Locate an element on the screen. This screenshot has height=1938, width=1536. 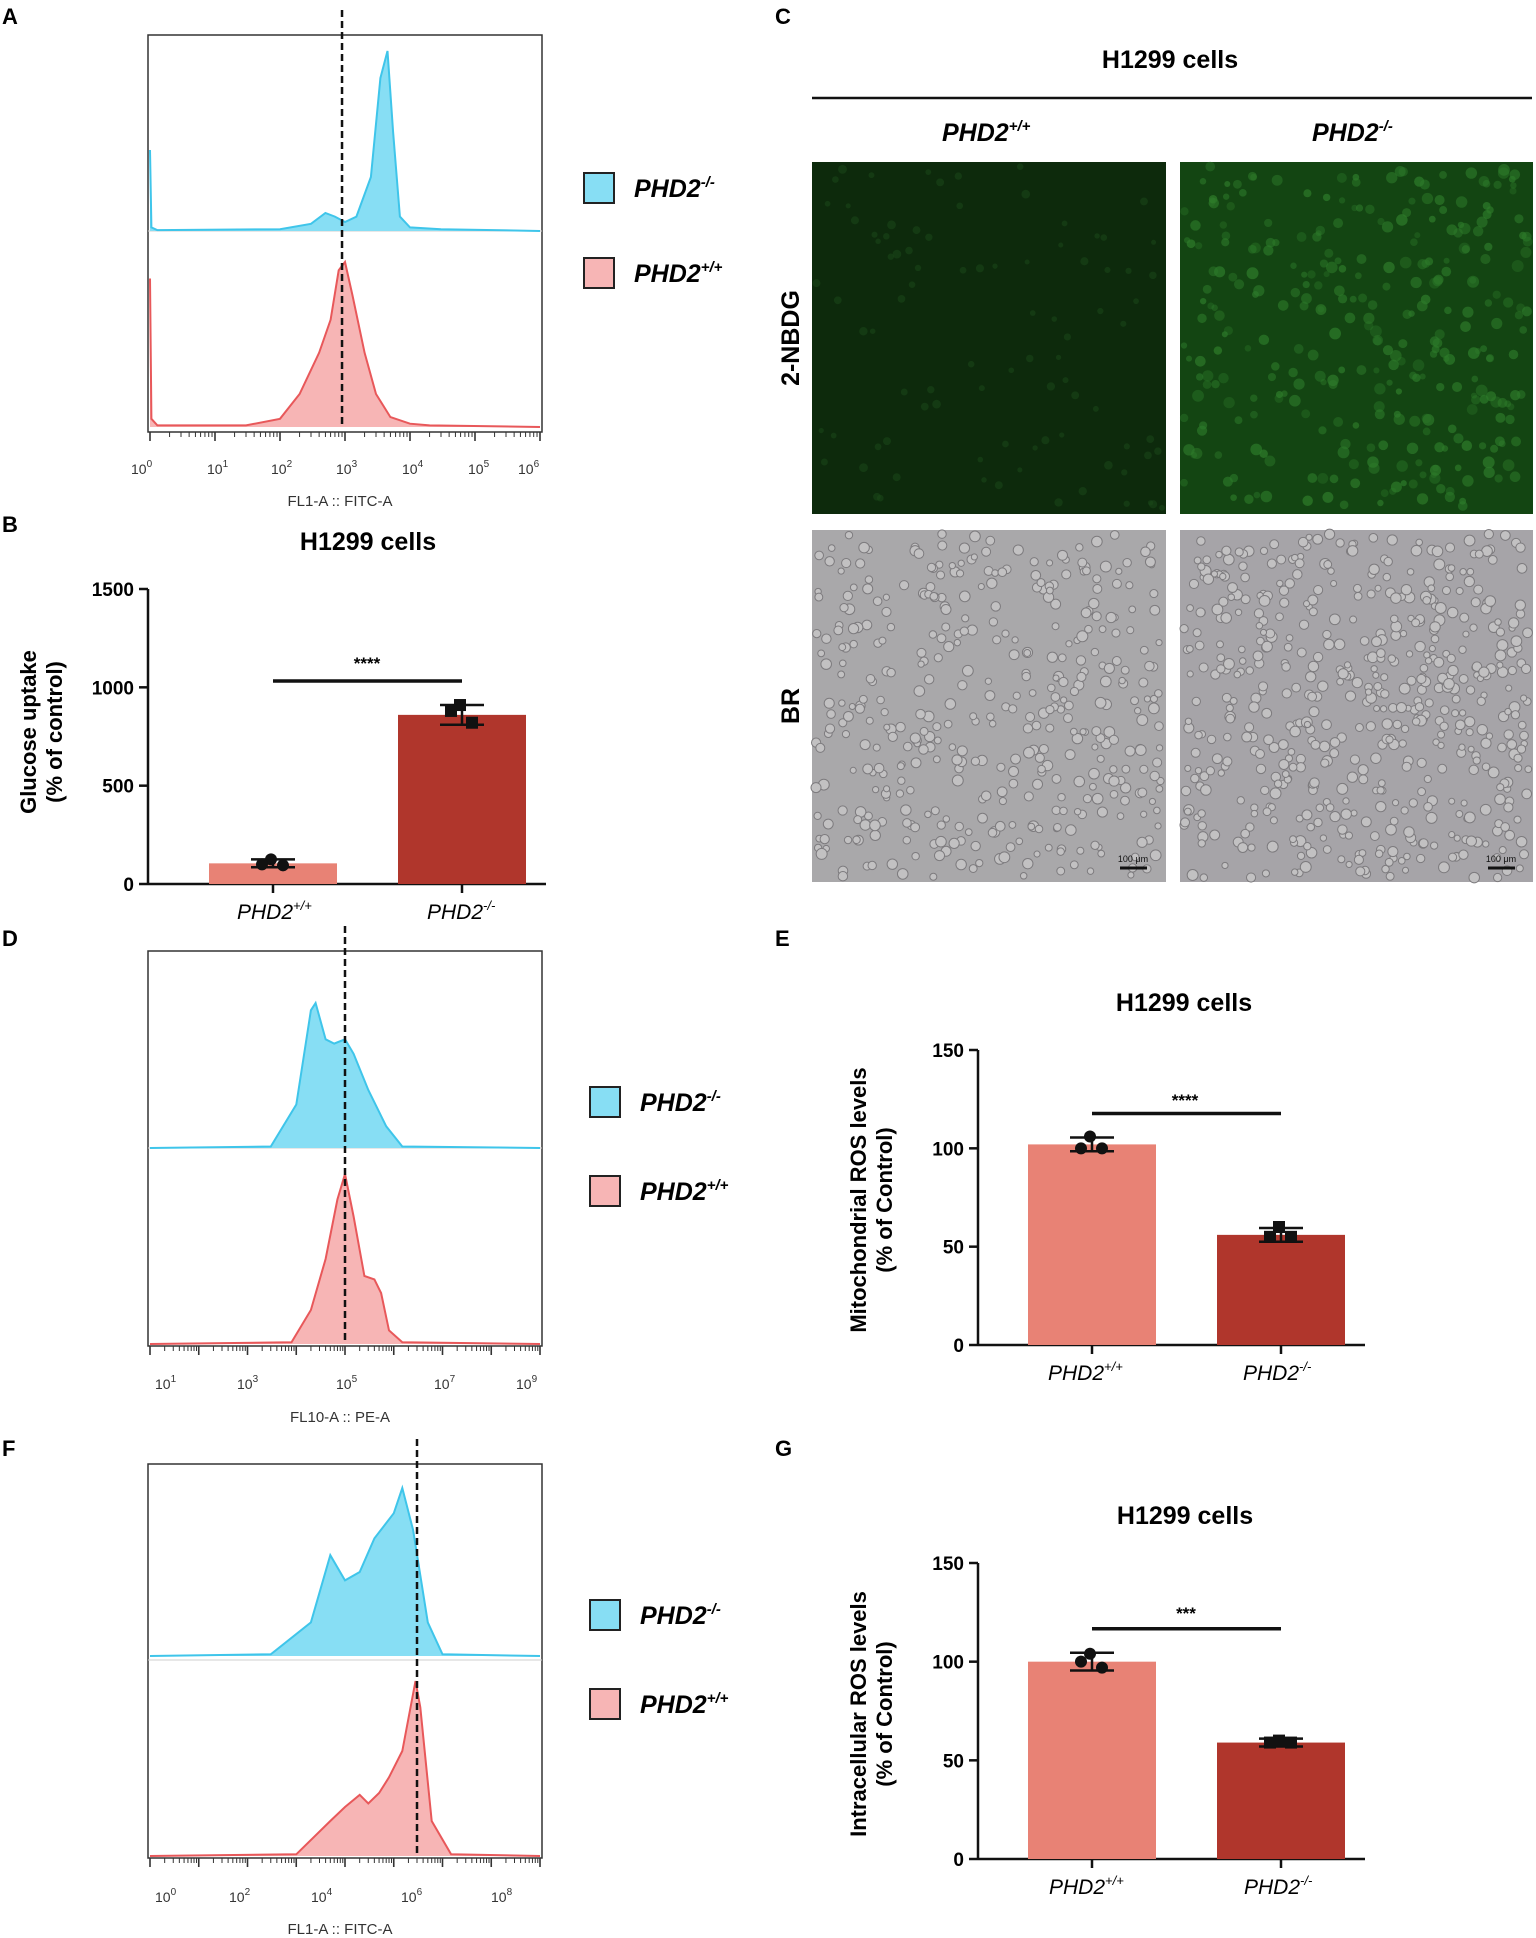
chart-b-y-tick-label: 500 is located at coordinates (118, 787).